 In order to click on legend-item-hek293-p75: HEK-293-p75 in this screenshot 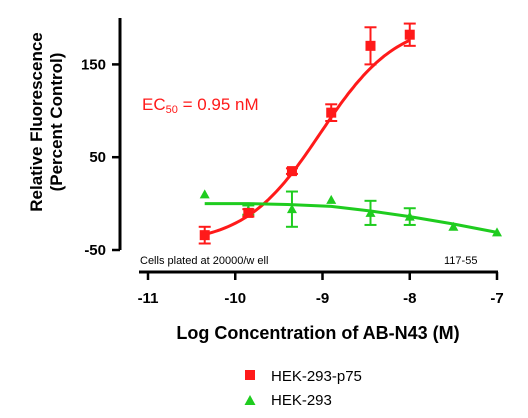, I will do `click(303, 376)`.